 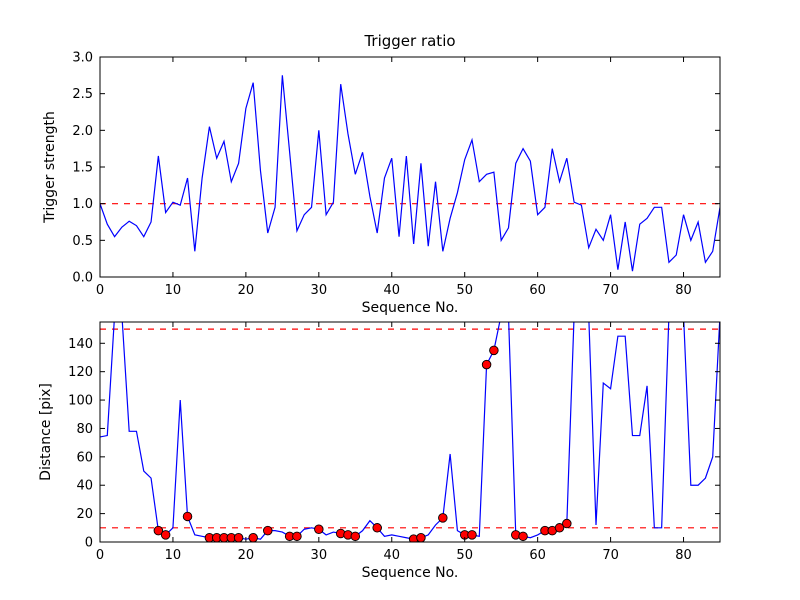 What do you see at coordinates (82, 241) in the screenshot?
I see `y-tick-label: 0.5` at bounding box center [82, 241].